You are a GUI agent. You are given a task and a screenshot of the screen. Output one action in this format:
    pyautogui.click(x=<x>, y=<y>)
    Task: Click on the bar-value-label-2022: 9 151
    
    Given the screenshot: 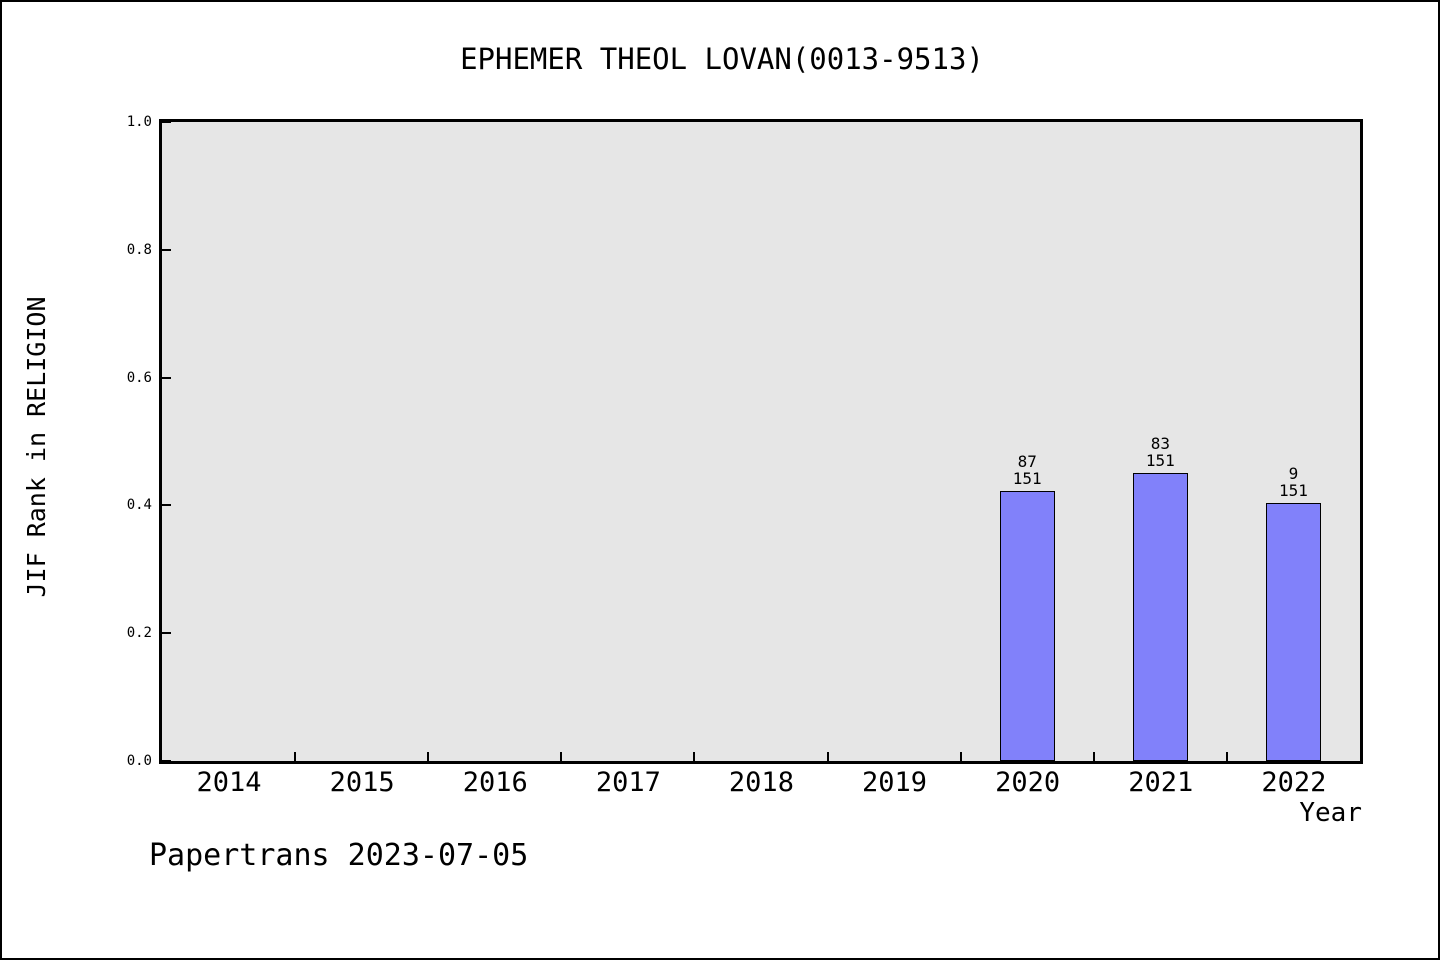 What is the action you would take?
    pyautogui.click(x=1293, y=481)
    